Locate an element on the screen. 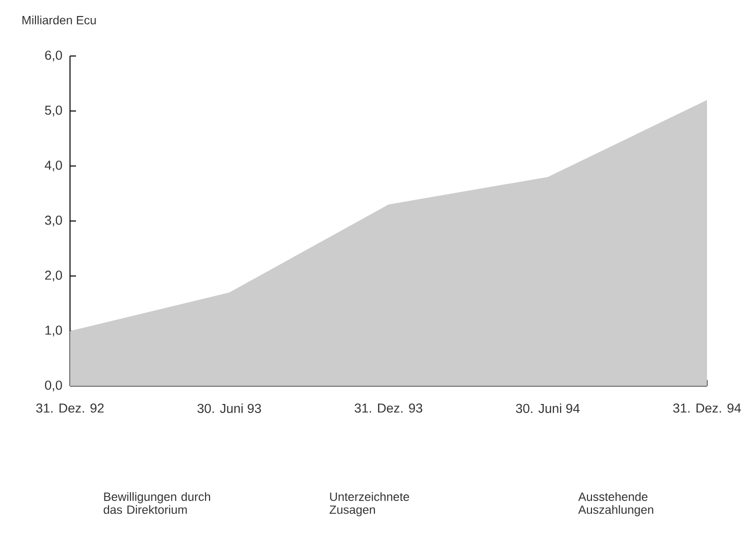 This screenshot has height=550, width=746. x-tick-label: 30. Juni 94 is located at coordinates (548, 409).